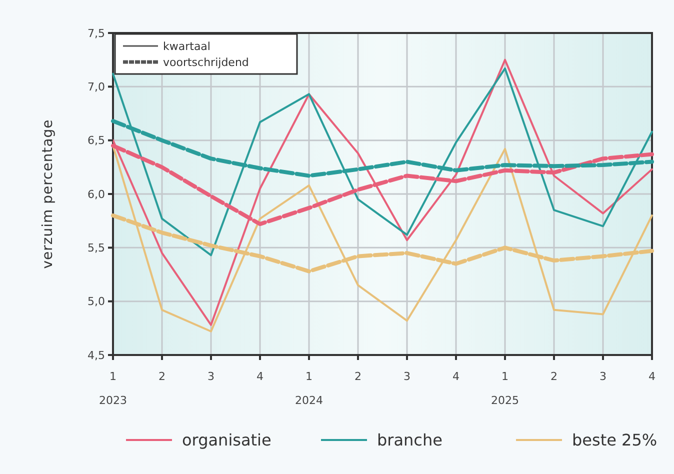 This screenshot has height=474, width=674. I want to click on x-tick-label: 1 2024, so click(309, 388).